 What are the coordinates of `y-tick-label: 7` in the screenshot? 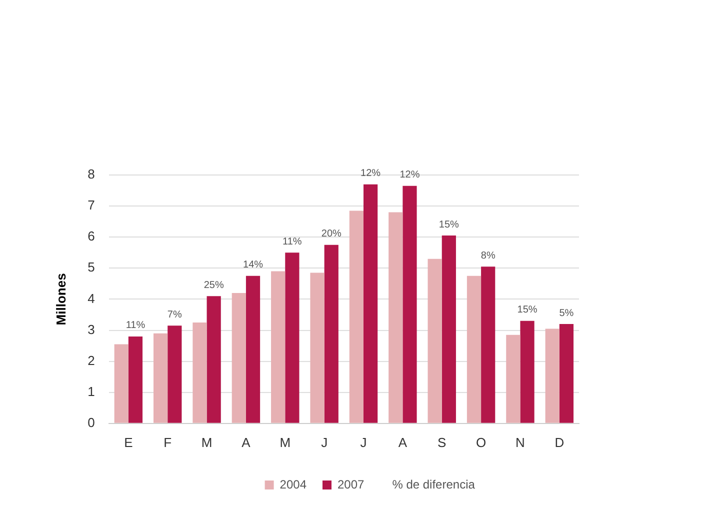 It's located at (91, 205).